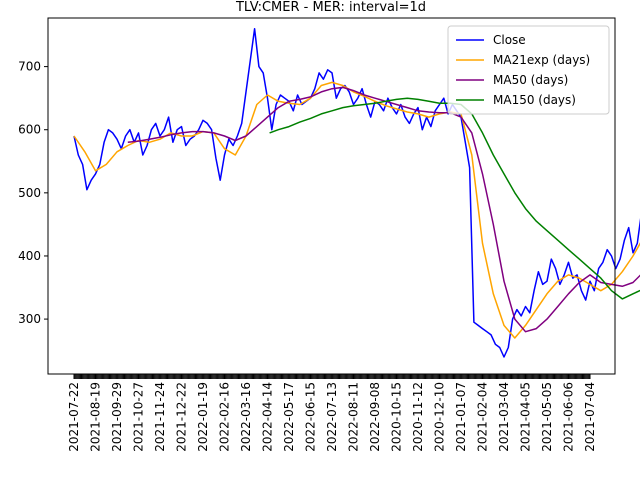 The image size is (640, 480). What do you see at coordinates (509, 40) in the screenshot?
I see `legend-label-0: Close` at bounding box center [509, 40].